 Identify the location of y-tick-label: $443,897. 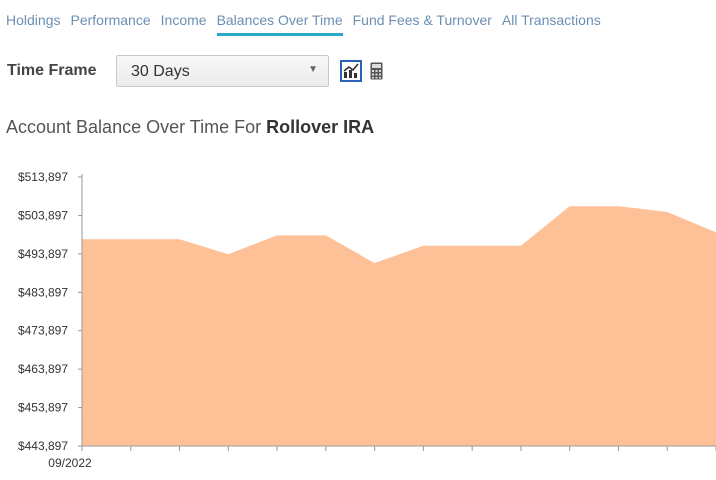
(43, 446).